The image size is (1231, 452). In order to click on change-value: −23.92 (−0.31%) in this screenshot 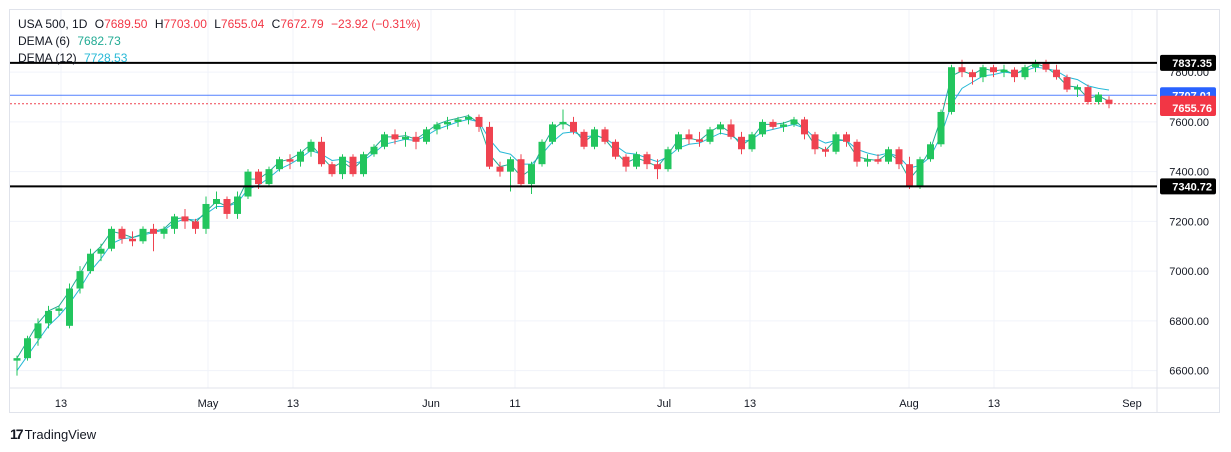, I will do `click(376, 24)`.